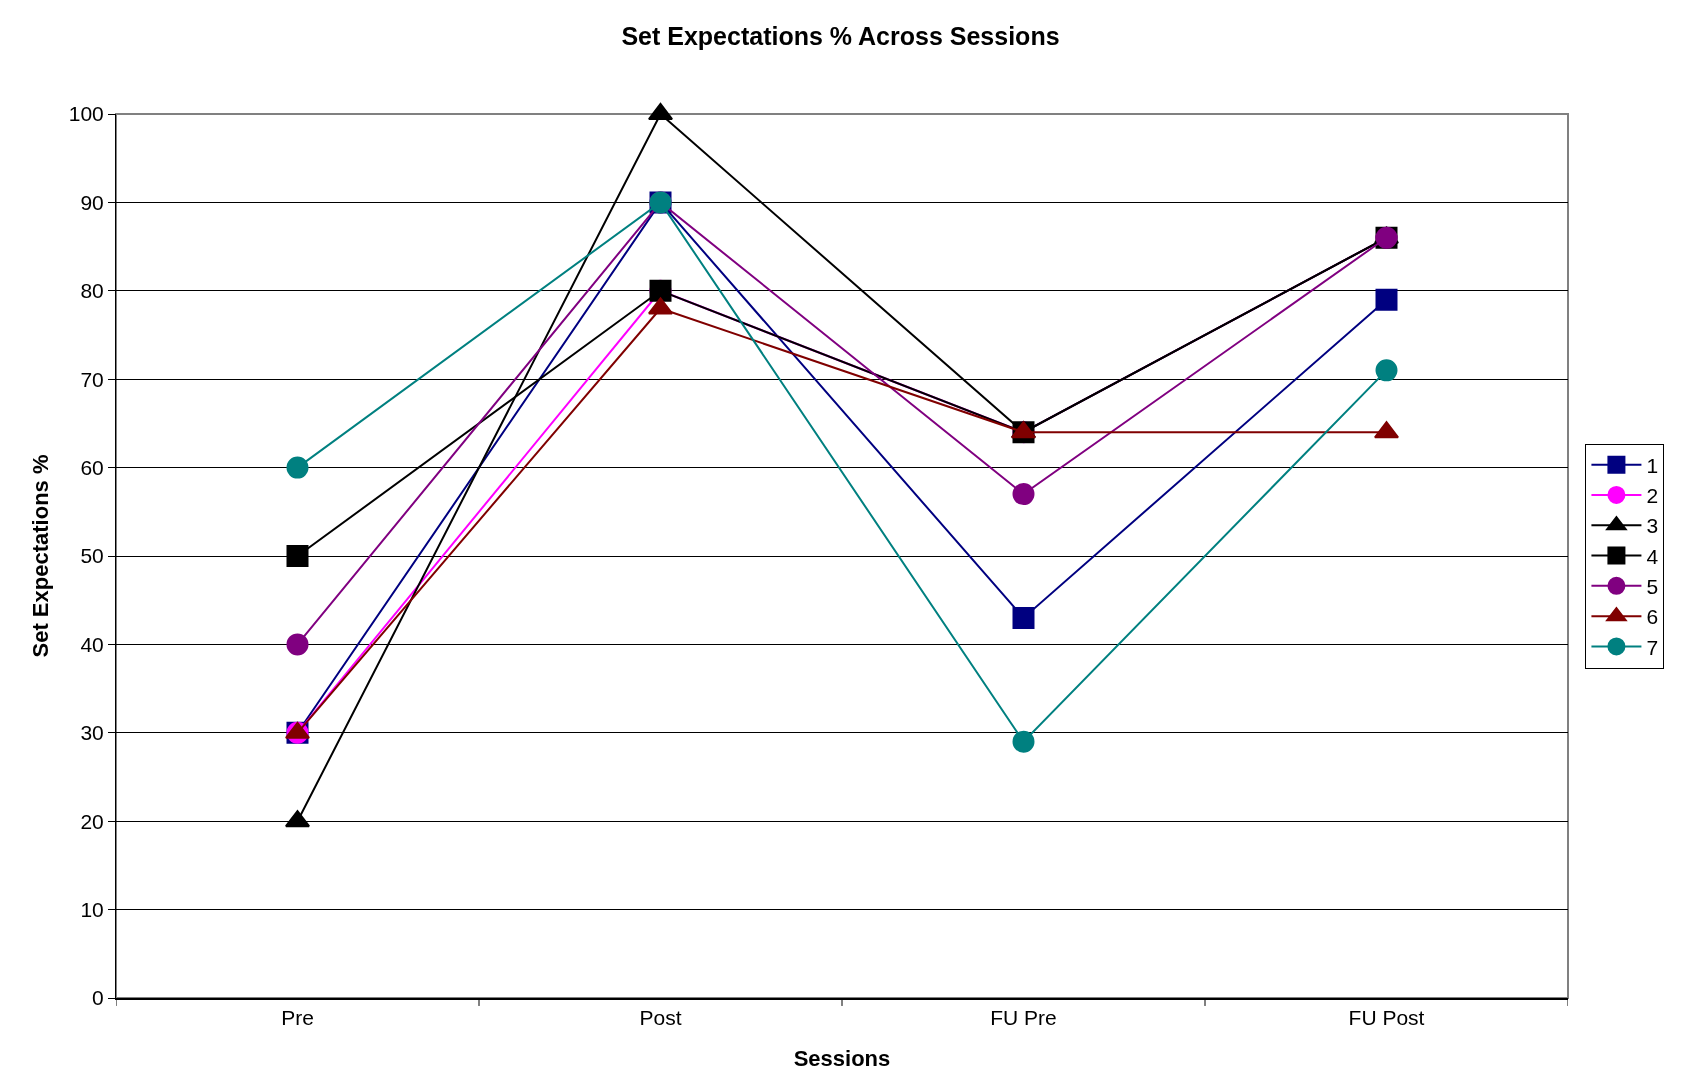  Describe the element at coordinates (1652, 587) in the screenshot. I see `legend-label: 5` at that location.